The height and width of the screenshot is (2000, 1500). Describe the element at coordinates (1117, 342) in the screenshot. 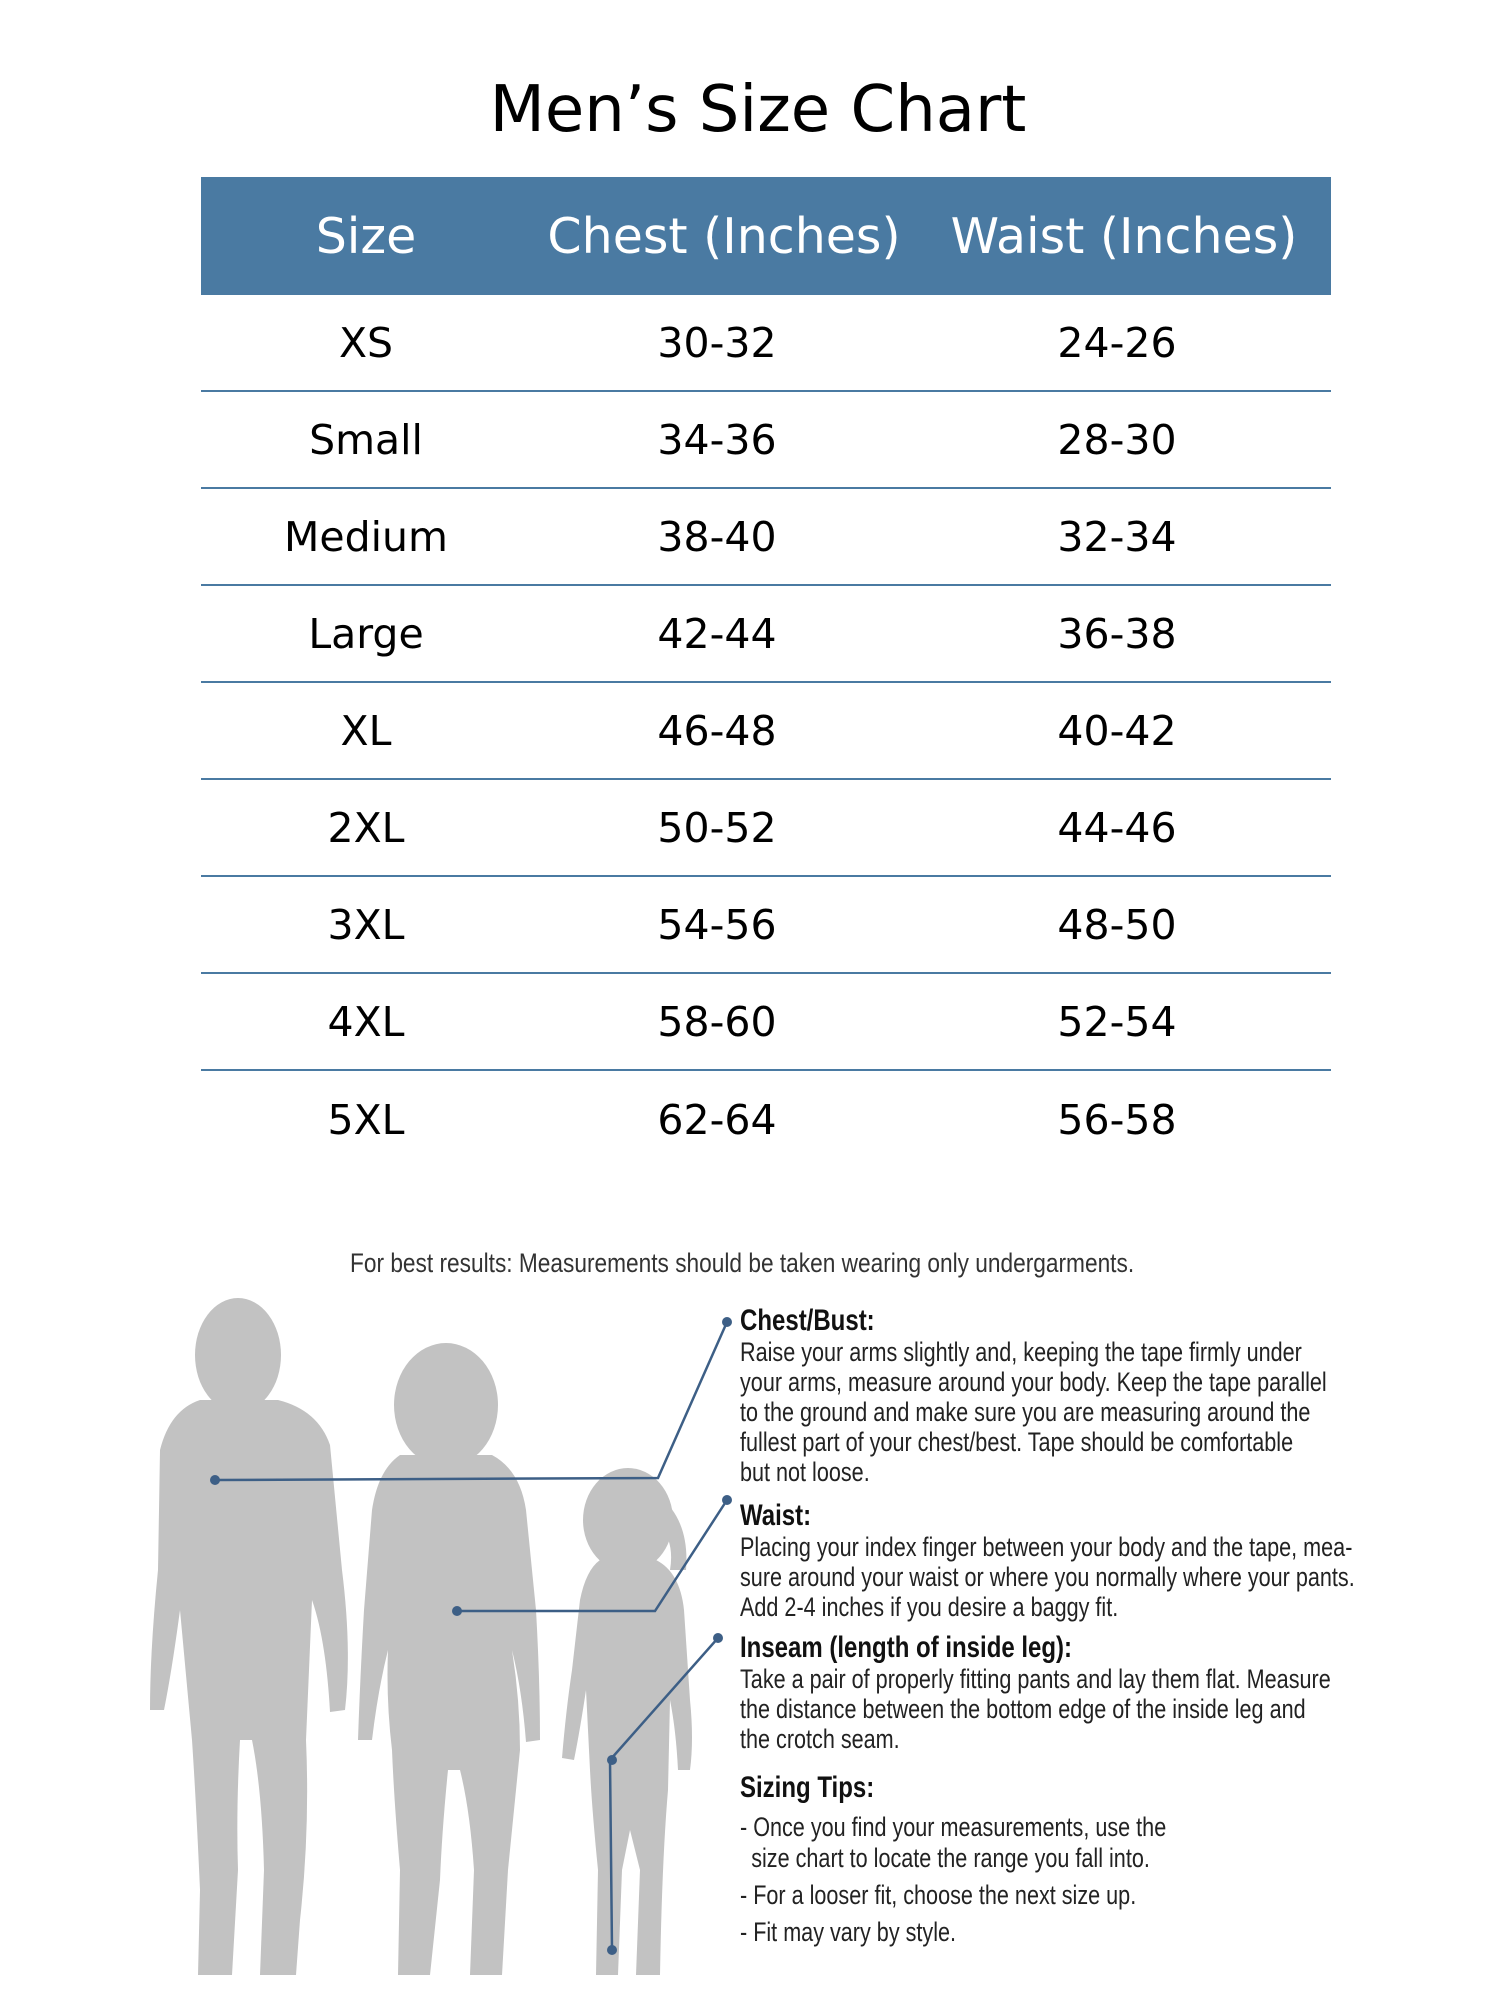

I see `cell-waist: 24-26` at that location.